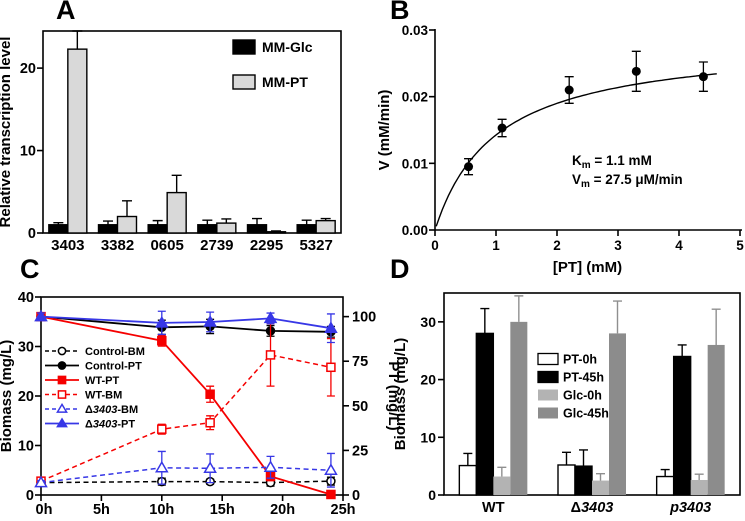 Image resolution: width=745 pixels, height=521 pixels. What do you see at coordinates (393, 395) in the screenshot?
I see `svg-text: PT (mg/L)` at bounding box center [393, 395].